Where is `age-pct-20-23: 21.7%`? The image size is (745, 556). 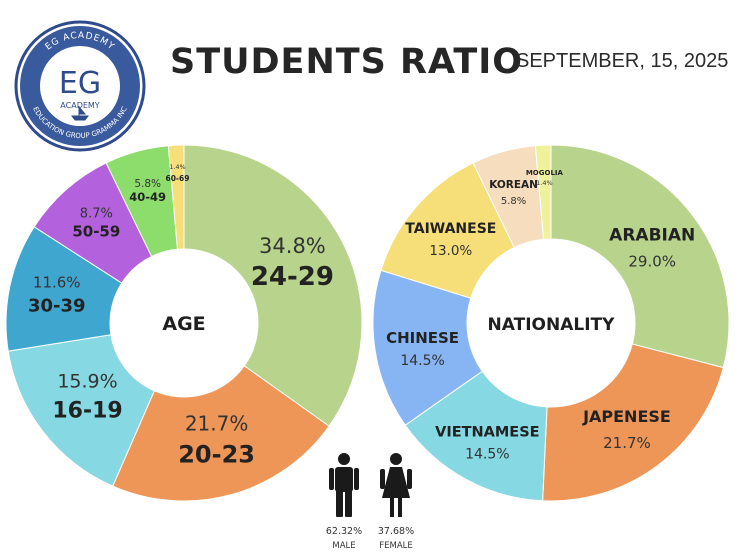
age-pct-20-23: 21.7% is located at coordinates (217, 424).